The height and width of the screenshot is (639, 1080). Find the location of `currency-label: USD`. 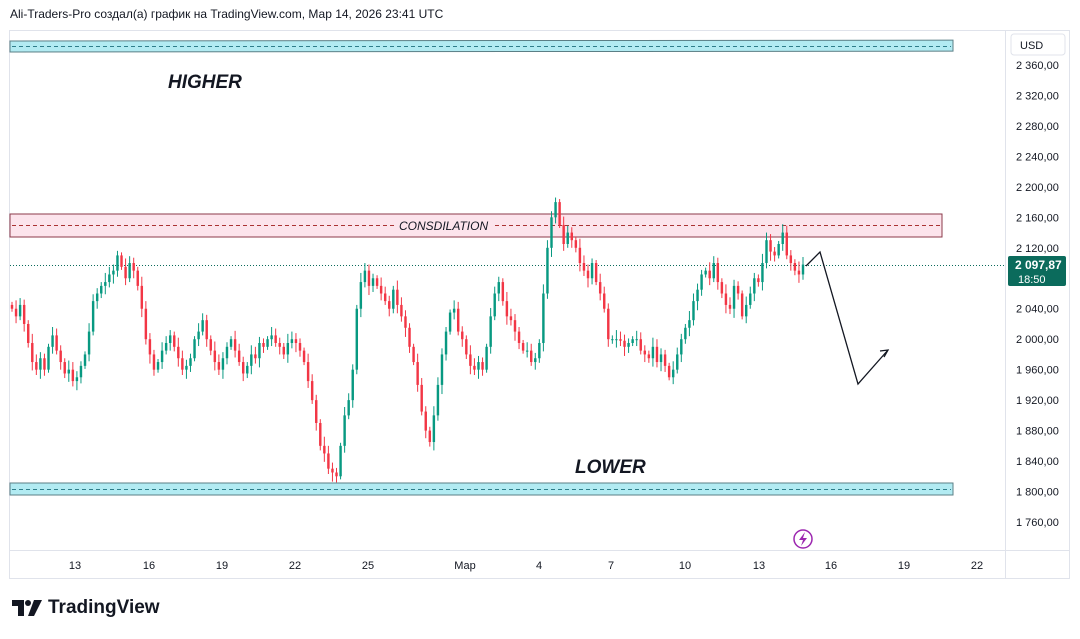

currency-label: USD is located at coordinates (1031, 46).